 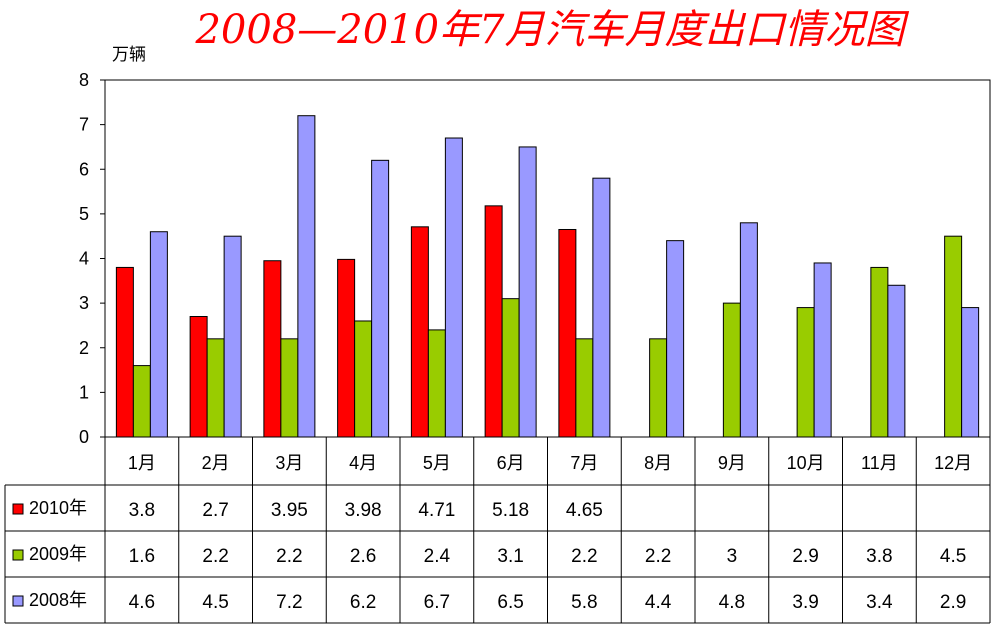 I want to click on data-label: 4.65, so click(x=584, y=510).